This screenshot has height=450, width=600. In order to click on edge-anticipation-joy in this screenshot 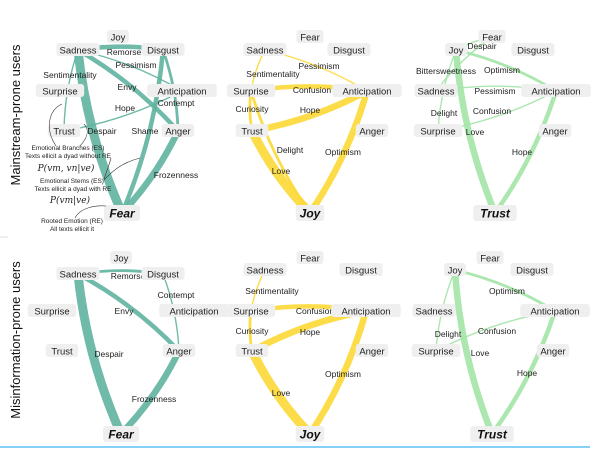, I will do `click(338, 152)`.